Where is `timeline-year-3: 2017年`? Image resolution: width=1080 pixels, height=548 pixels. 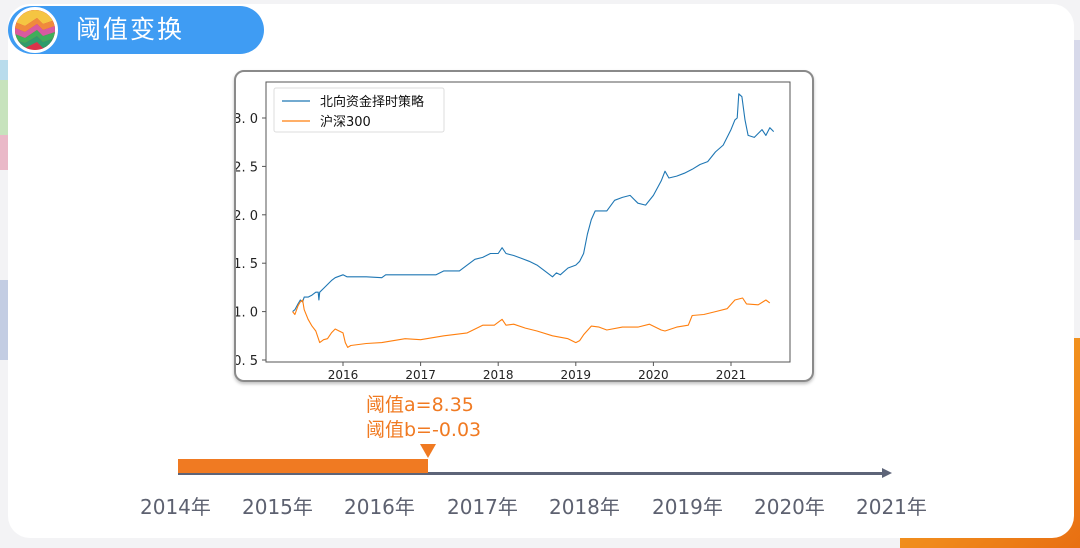
timeline-year-3: 2017年 is located at coordinates (482, 507).